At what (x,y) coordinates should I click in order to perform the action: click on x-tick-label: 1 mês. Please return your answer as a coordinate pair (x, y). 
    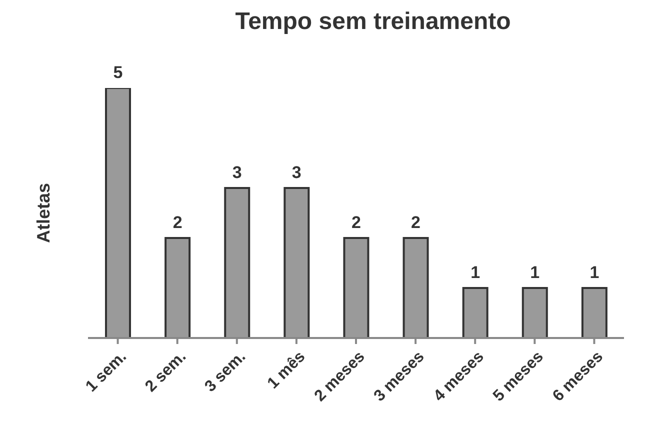
    Looking at the image, I should click on (286, 370).